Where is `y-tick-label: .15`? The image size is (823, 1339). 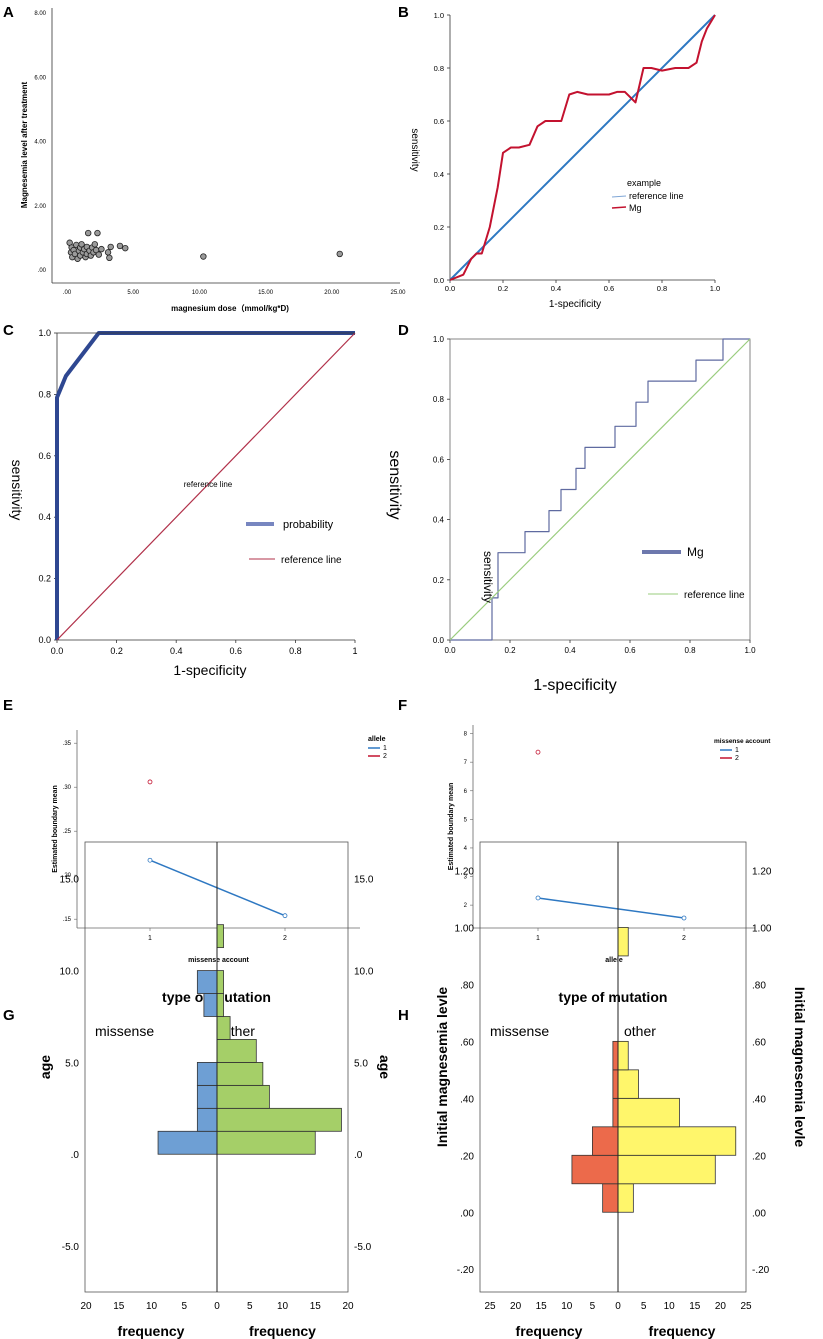 y-tick-label: .15 is located at coordinates (67, 920).